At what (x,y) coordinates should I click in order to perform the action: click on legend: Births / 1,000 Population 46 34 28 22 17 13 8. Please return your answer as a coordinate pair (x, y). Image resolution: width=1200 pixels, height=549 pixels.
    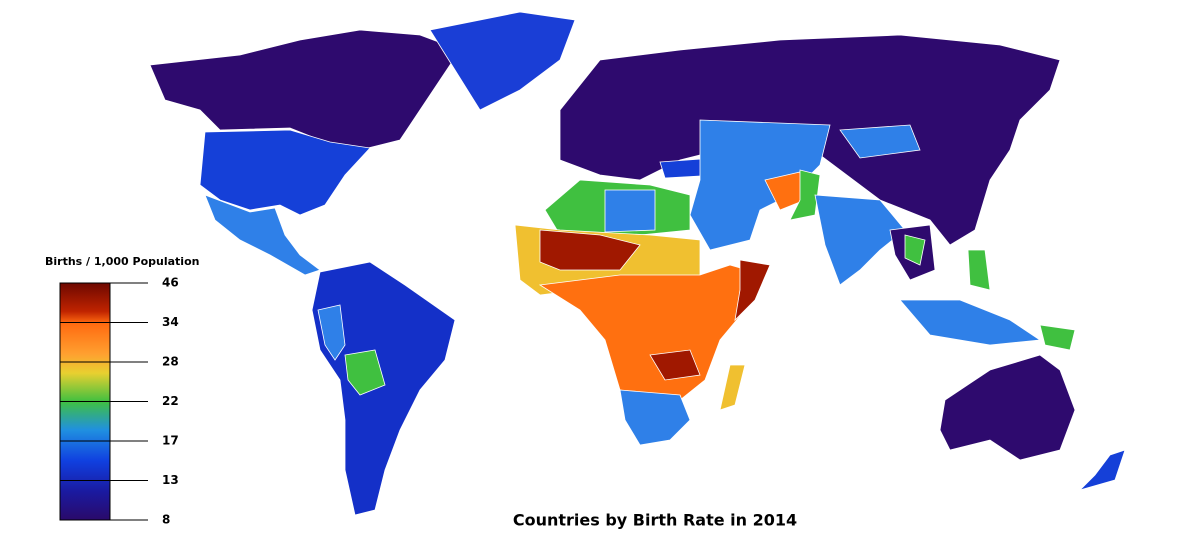
    Looking at the image, I should click on (122, 391).